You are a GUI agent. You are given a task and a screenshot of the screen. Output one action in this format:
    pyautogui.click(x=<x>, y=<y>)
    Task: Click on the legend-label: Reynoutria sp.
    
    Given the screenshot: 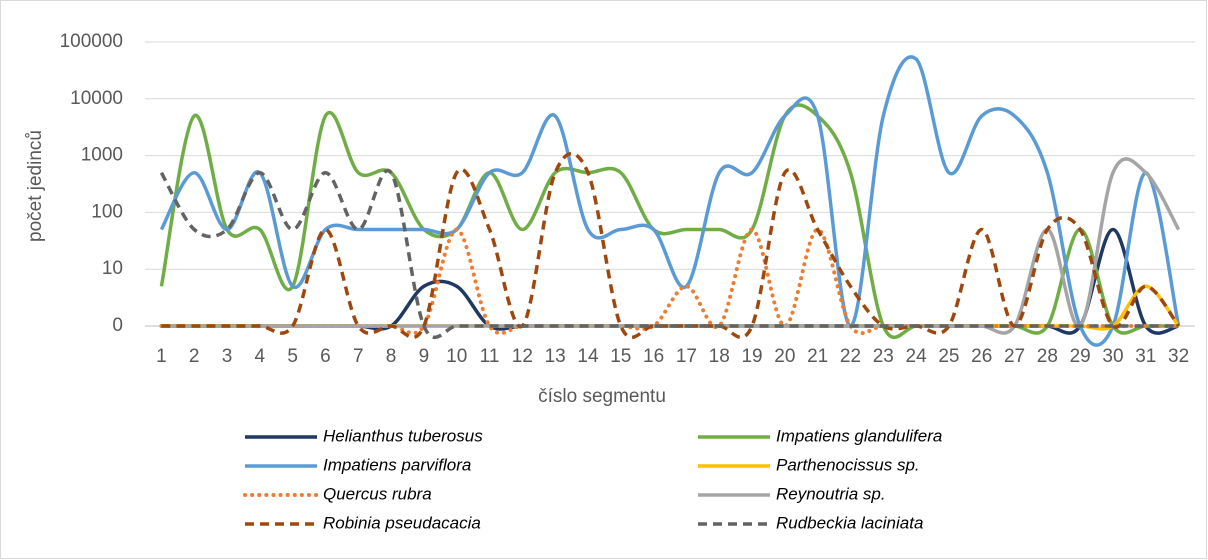 What is the action you would take?
    pyautogui.click(x=831, y=493)
    